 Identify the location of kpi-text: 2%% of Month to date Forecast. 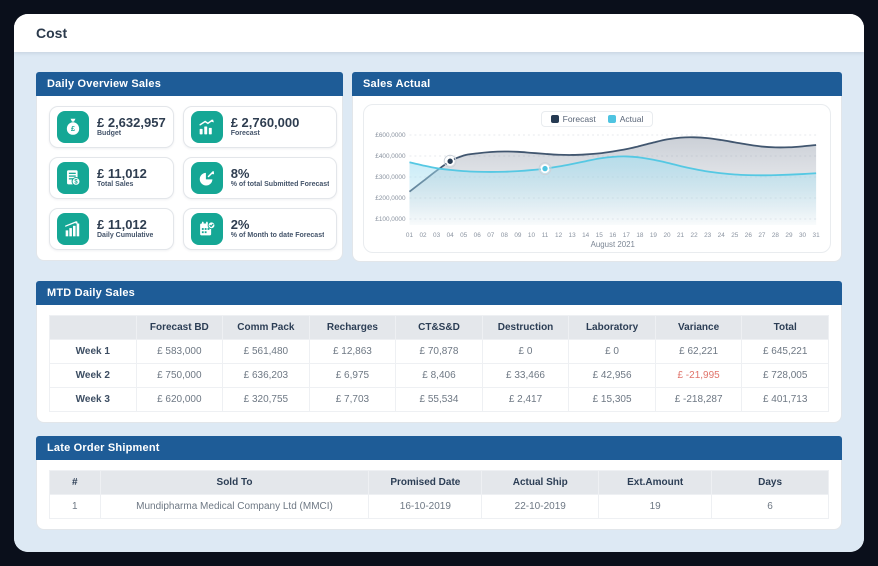
(278, 229).